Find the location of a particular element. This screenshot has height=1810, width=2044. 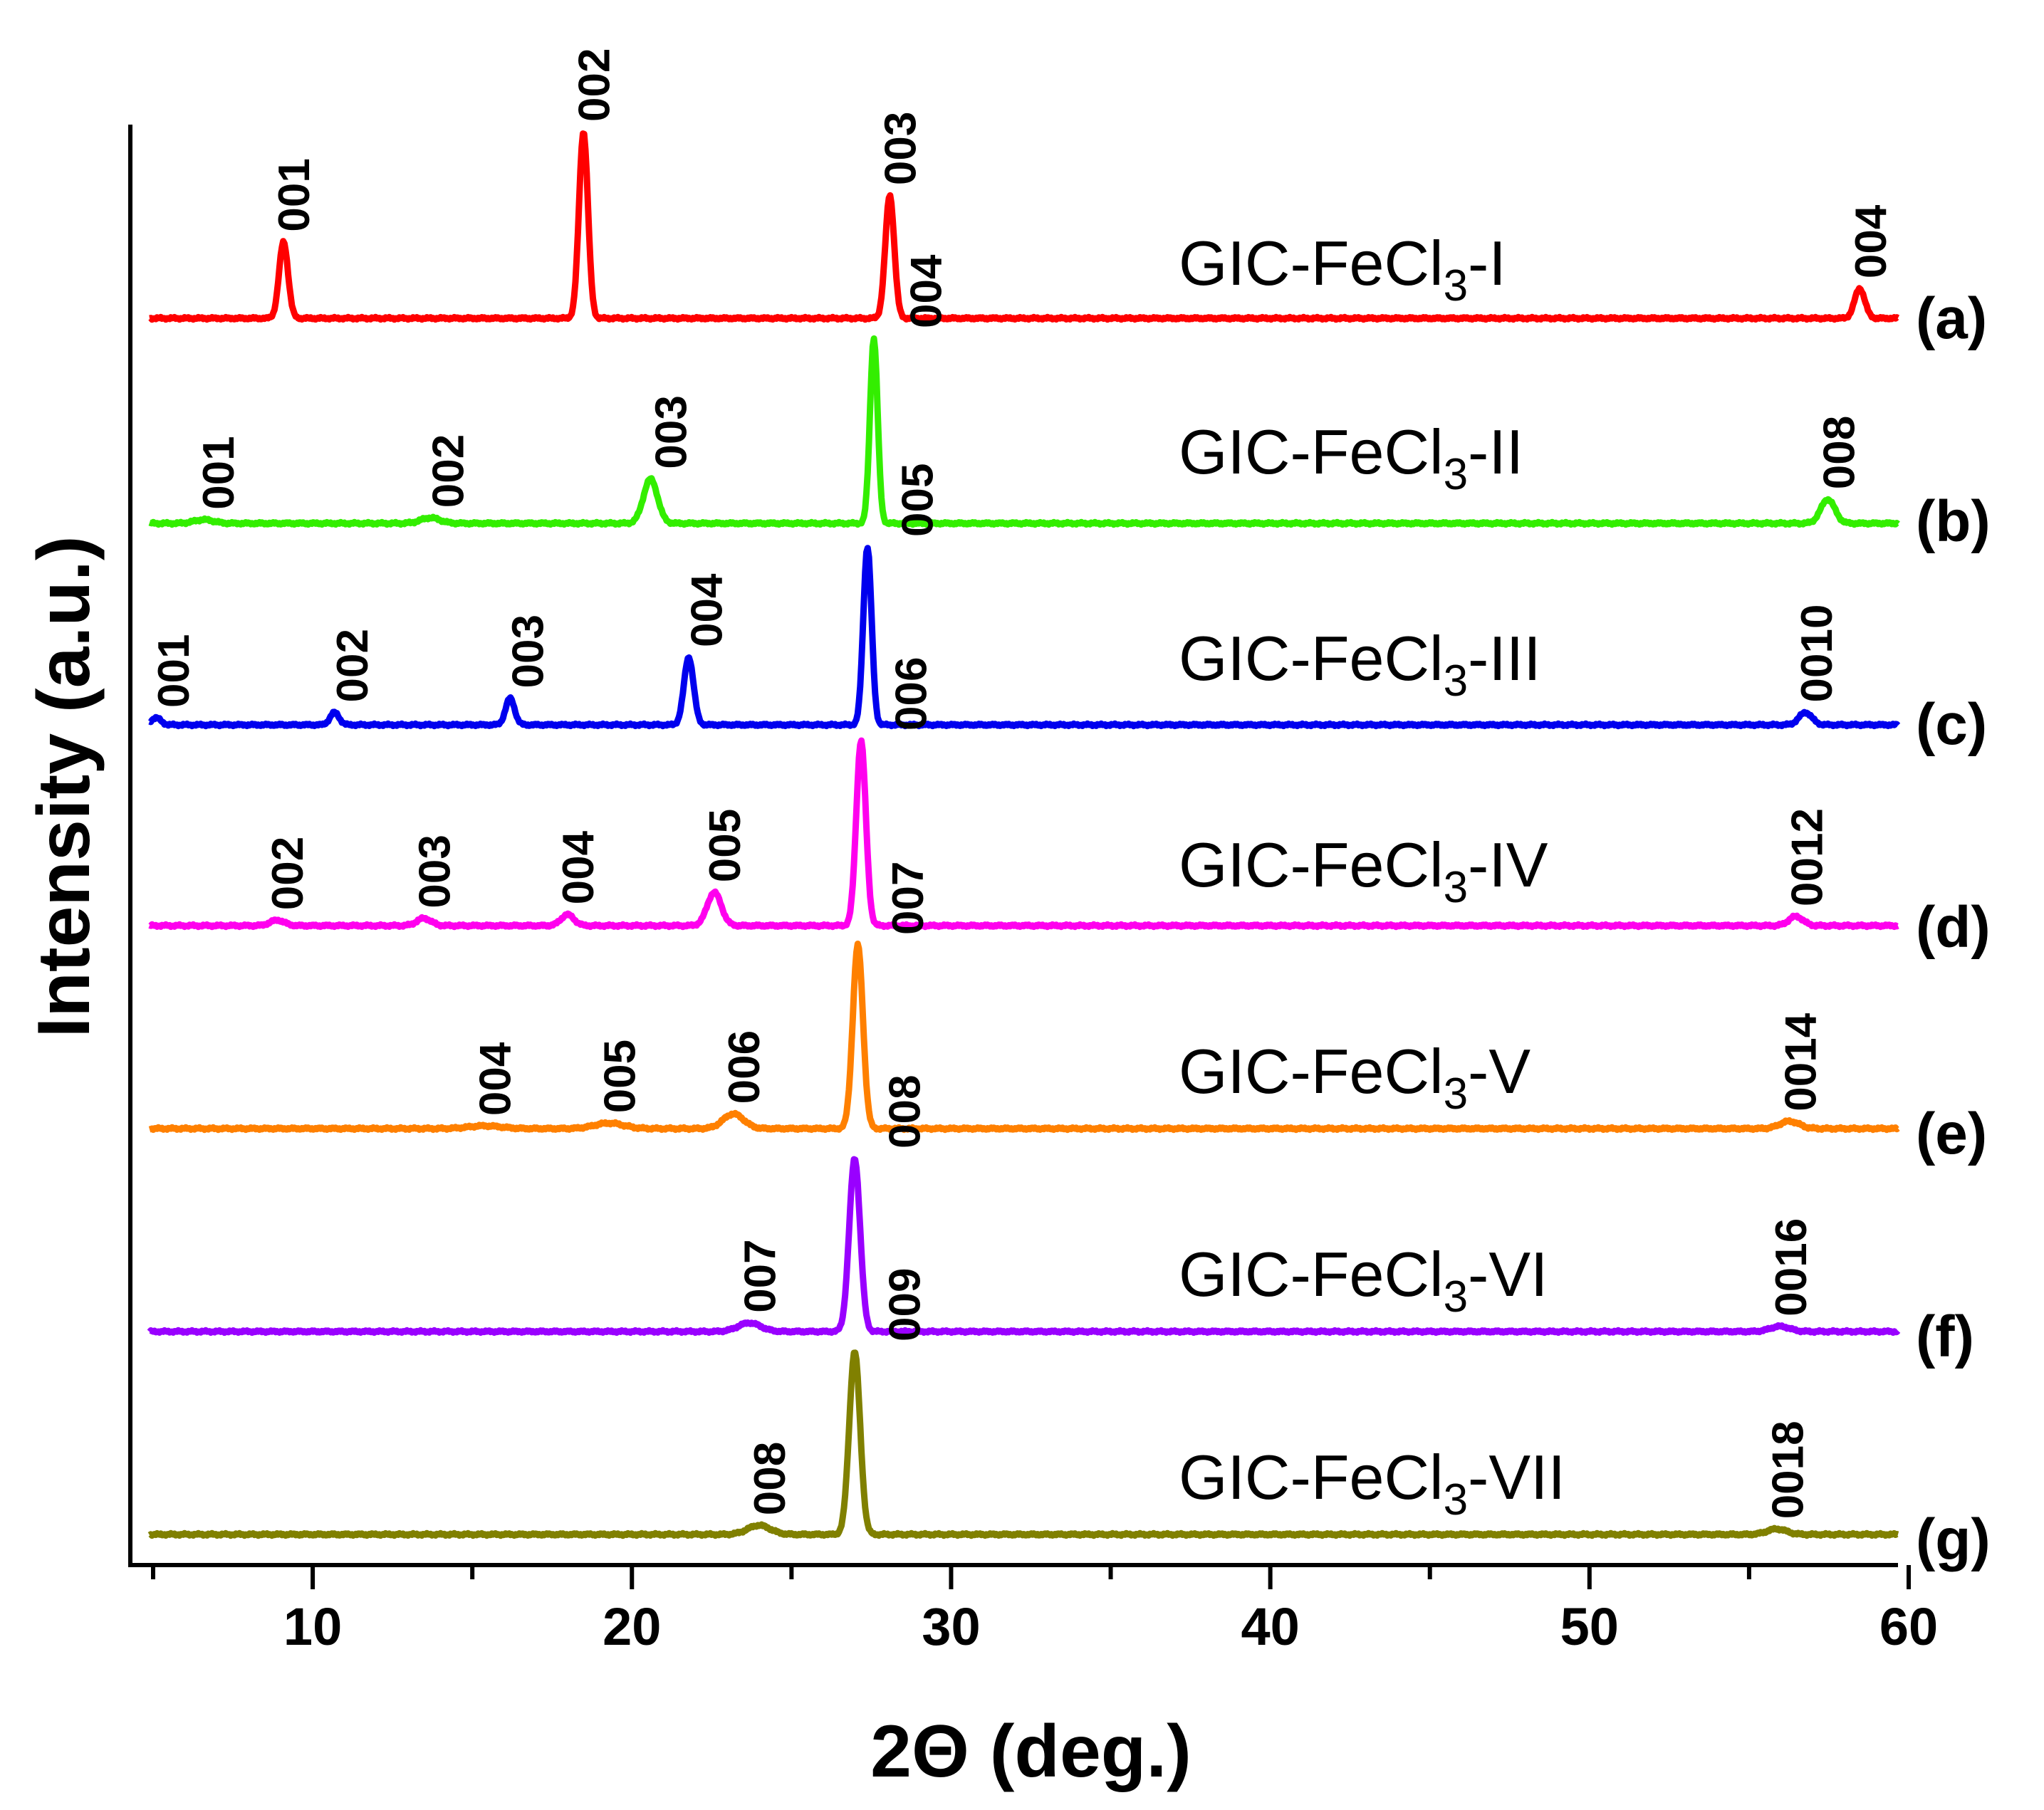

x-tick-label: 50 is located at coordinates (1589, 1626).